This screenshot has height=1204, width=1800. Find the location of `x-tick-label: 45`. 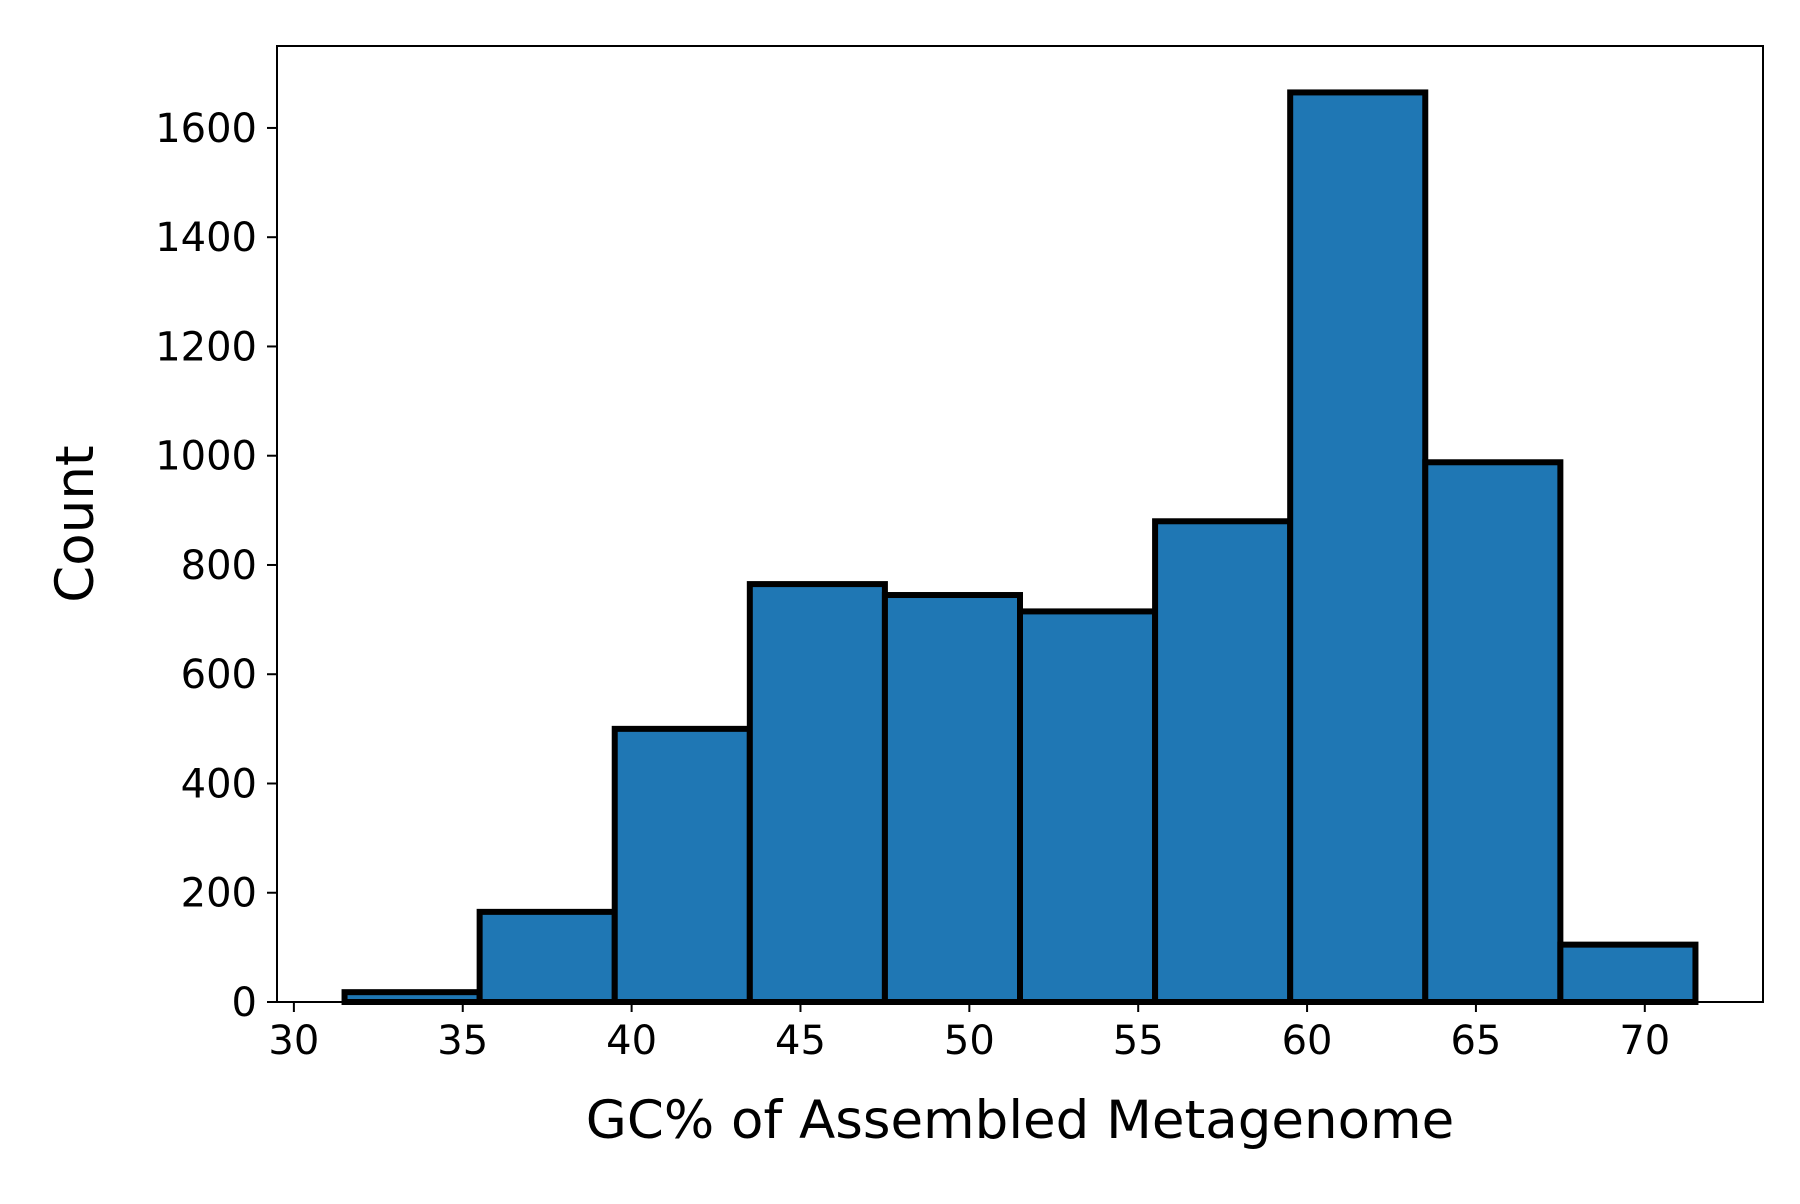

x-tick-label: 45 is located at coordinates (800, 1041).